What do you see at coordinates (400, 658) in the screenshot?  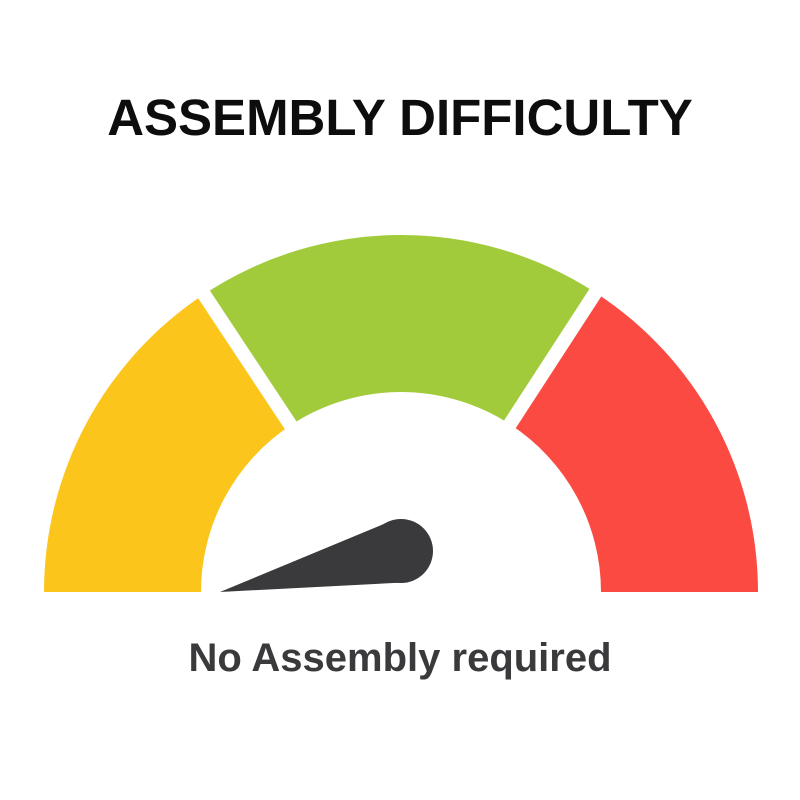 I see `gauge-caption: No Assembly required` at bounding box center [400, 658].